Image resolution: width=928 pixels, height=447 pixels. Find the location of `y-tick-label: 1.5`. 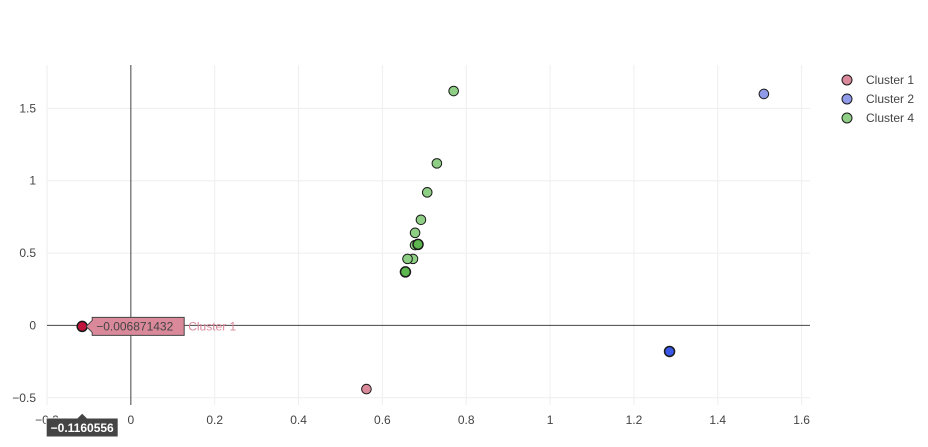

y-tick-label: 1.5 is located at coordinates (27, 108).